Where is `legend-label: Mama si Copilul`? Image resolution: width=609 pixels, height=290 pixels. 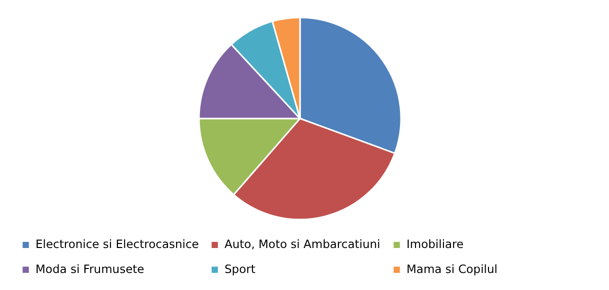
legend-label: Mama si Copilul is located at coordinates (452, 269).